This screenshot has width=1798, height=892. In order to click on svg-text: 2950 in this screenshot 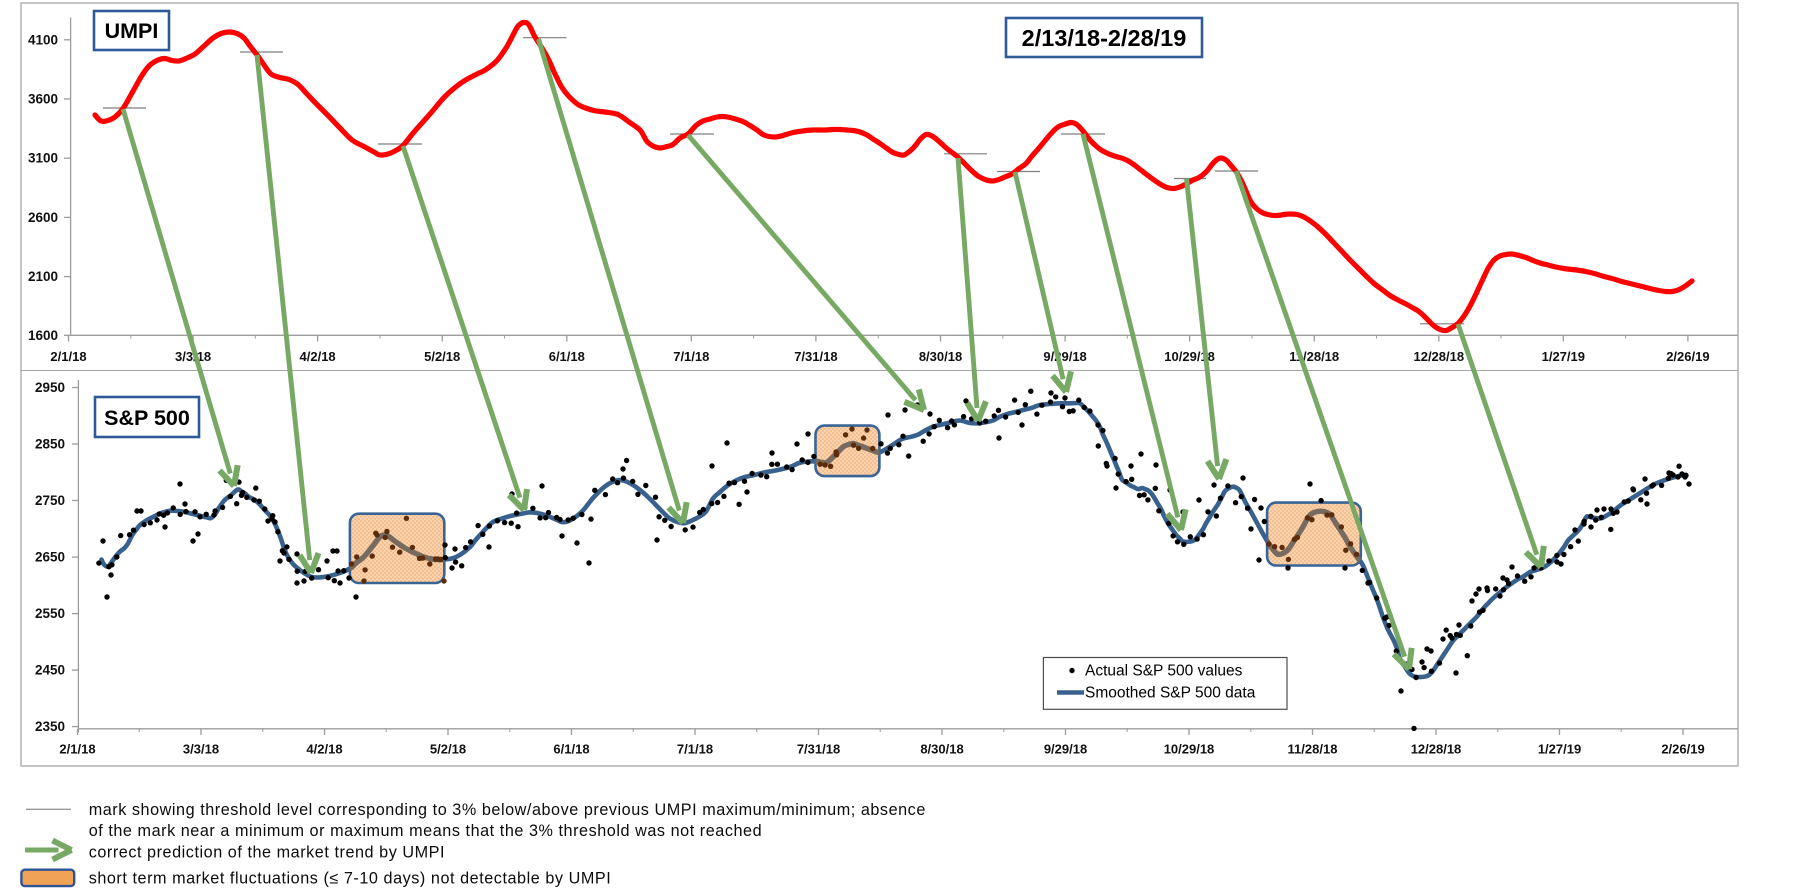, I will do `click(50, 387)`.